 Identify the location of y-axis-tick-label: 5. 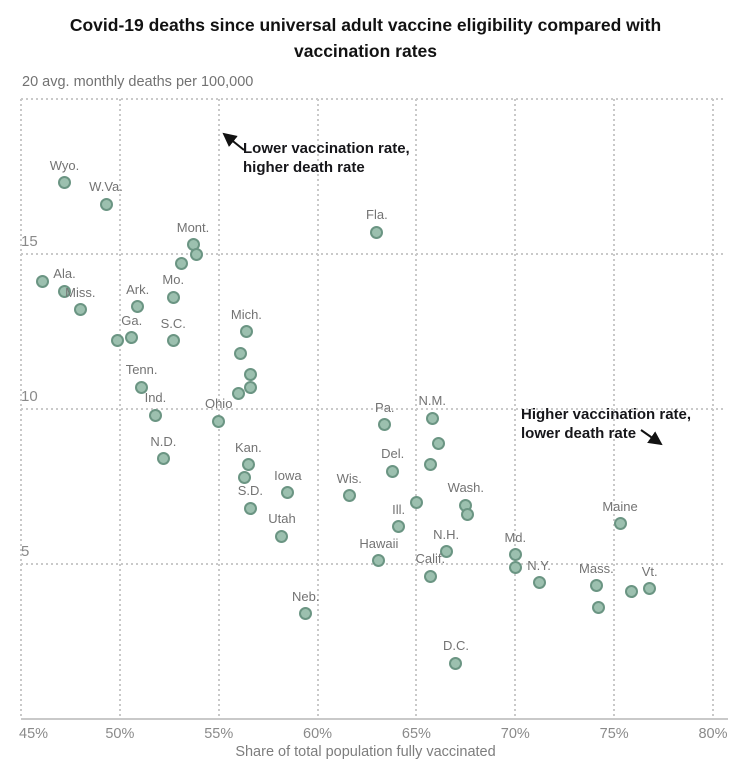
(25, 551).